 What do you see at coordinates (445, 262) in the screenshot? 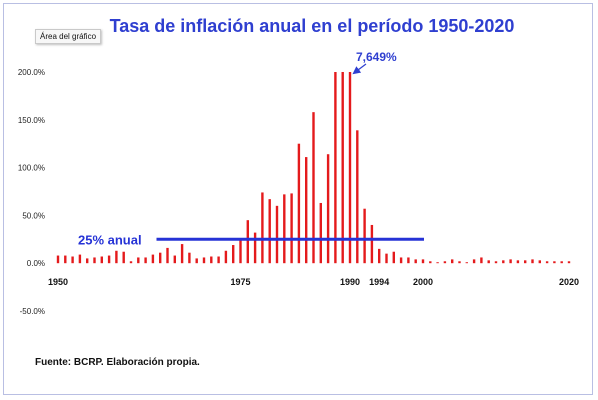
I see `bar-2003` at bounding box center [445, 262].